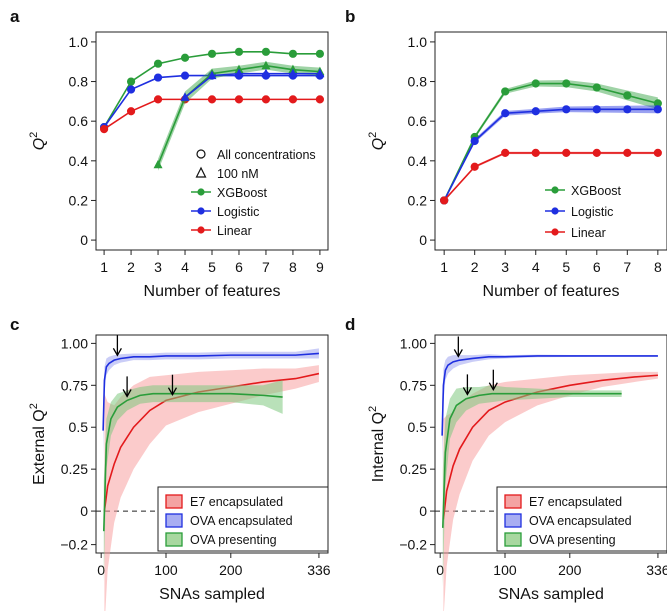 The width and height of the screenshot is (667, 611). What do you see at coordinates (266, 155) in the screenshot?
I see `legend-label: All concentrations` at bounding box center [266, 155].